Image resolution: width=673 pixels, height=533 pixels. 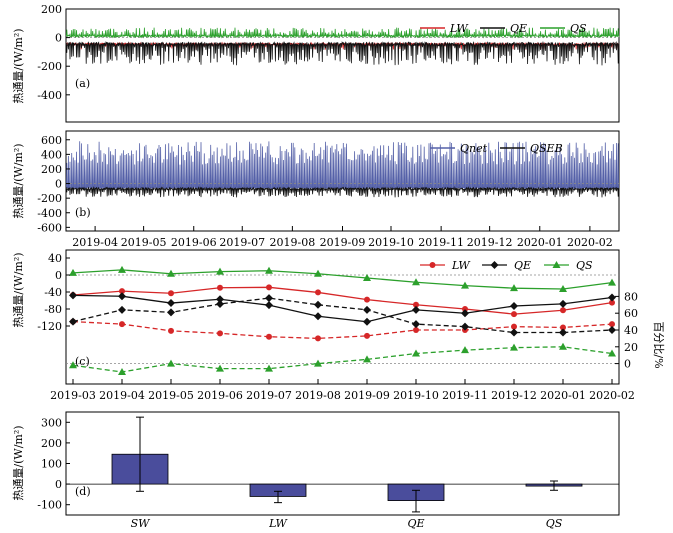 What do you see at coordinates (342, 33) in the screenshot?
I see `series-qs-line` at bounding box center [342, 33].